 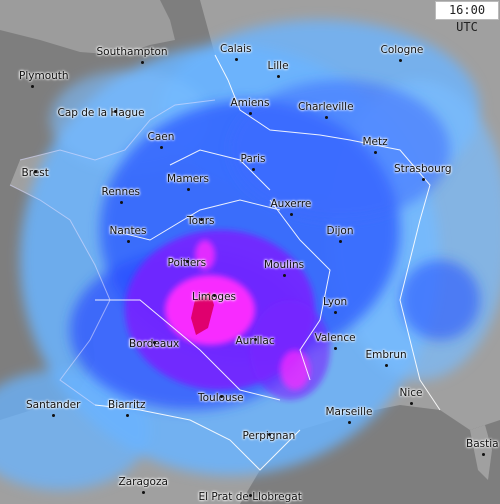 I want to click on timestamp-label: 16:00 UTC, so click(x=467, y=17).